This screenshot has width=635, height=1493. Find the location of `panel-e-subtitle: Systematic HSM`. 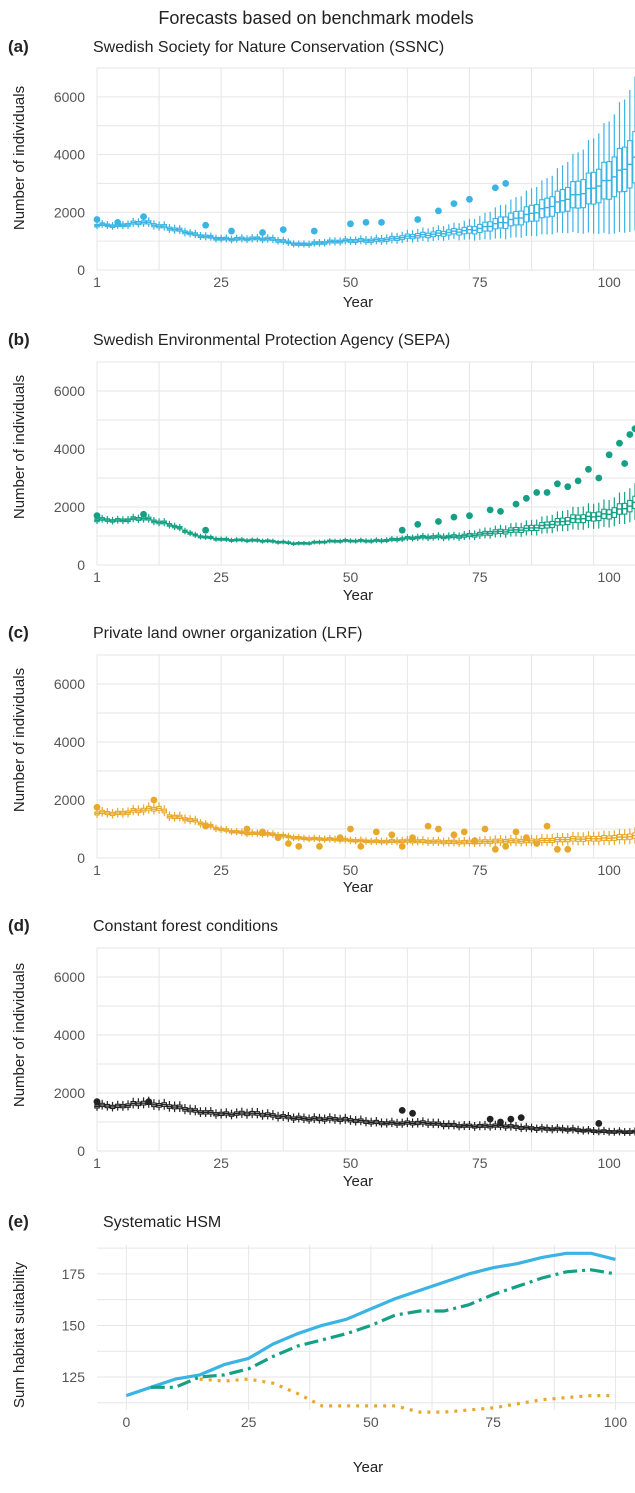

panel-e-subtitle: Systematic HSM is located at coordinates (162, 1222).